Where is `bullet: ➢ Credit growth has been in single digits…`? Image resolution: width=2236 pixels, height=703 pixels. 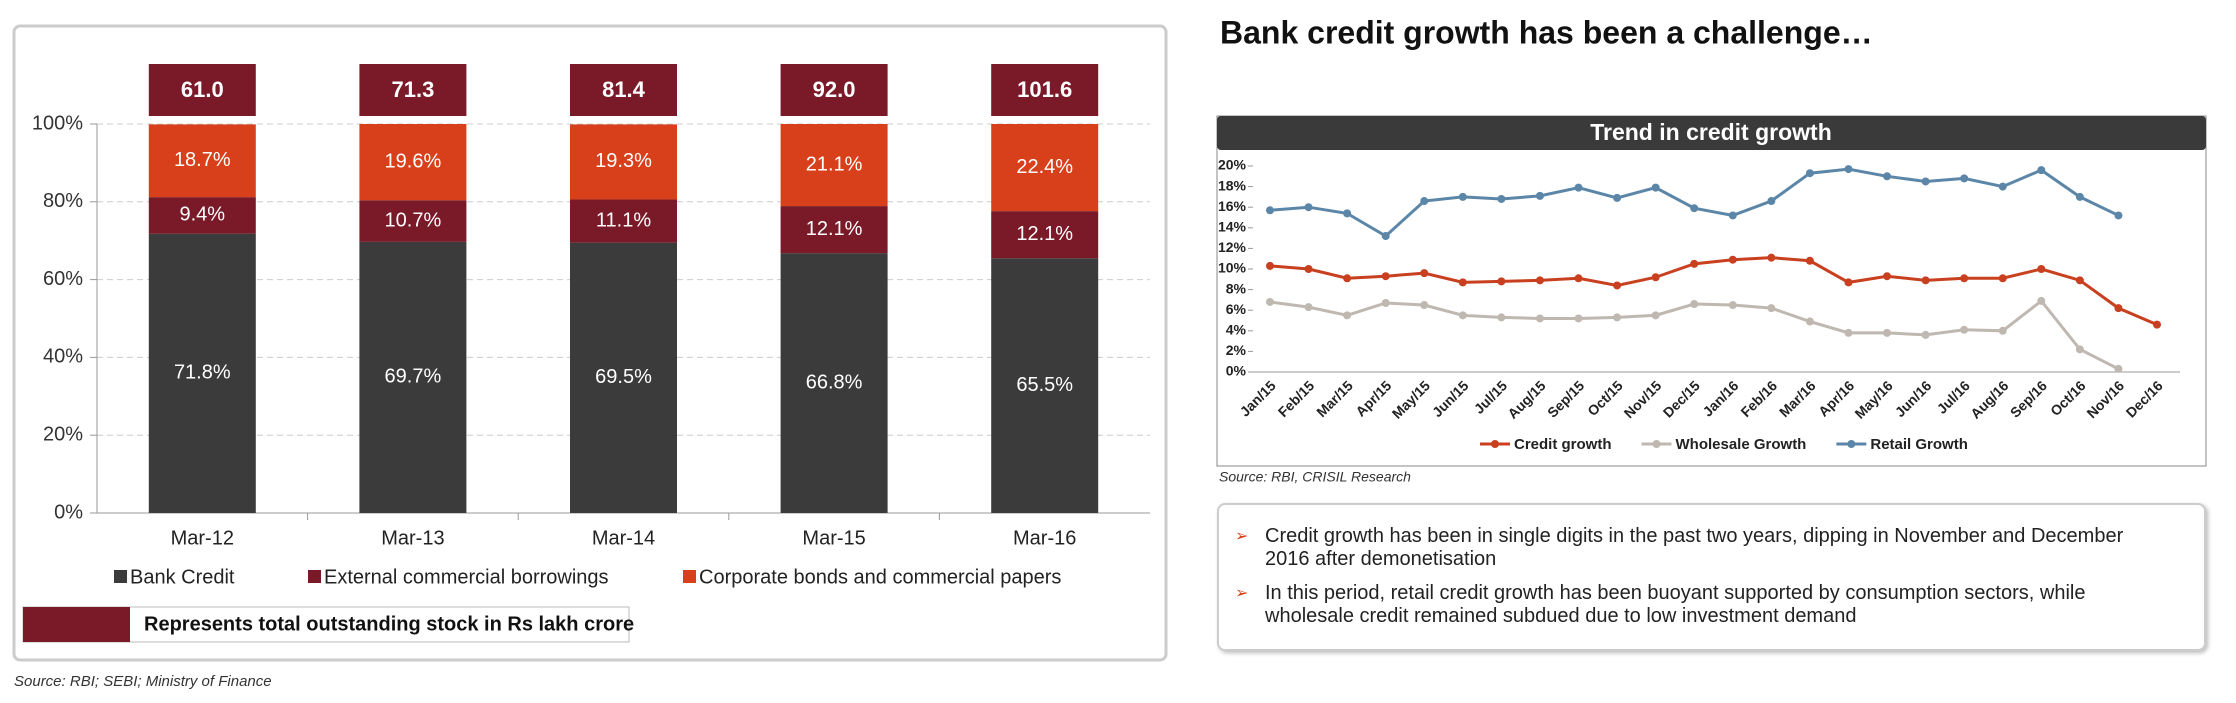 bullet: ➢ Credit growth has been in single digits… is located at coordinates (1699, 548).